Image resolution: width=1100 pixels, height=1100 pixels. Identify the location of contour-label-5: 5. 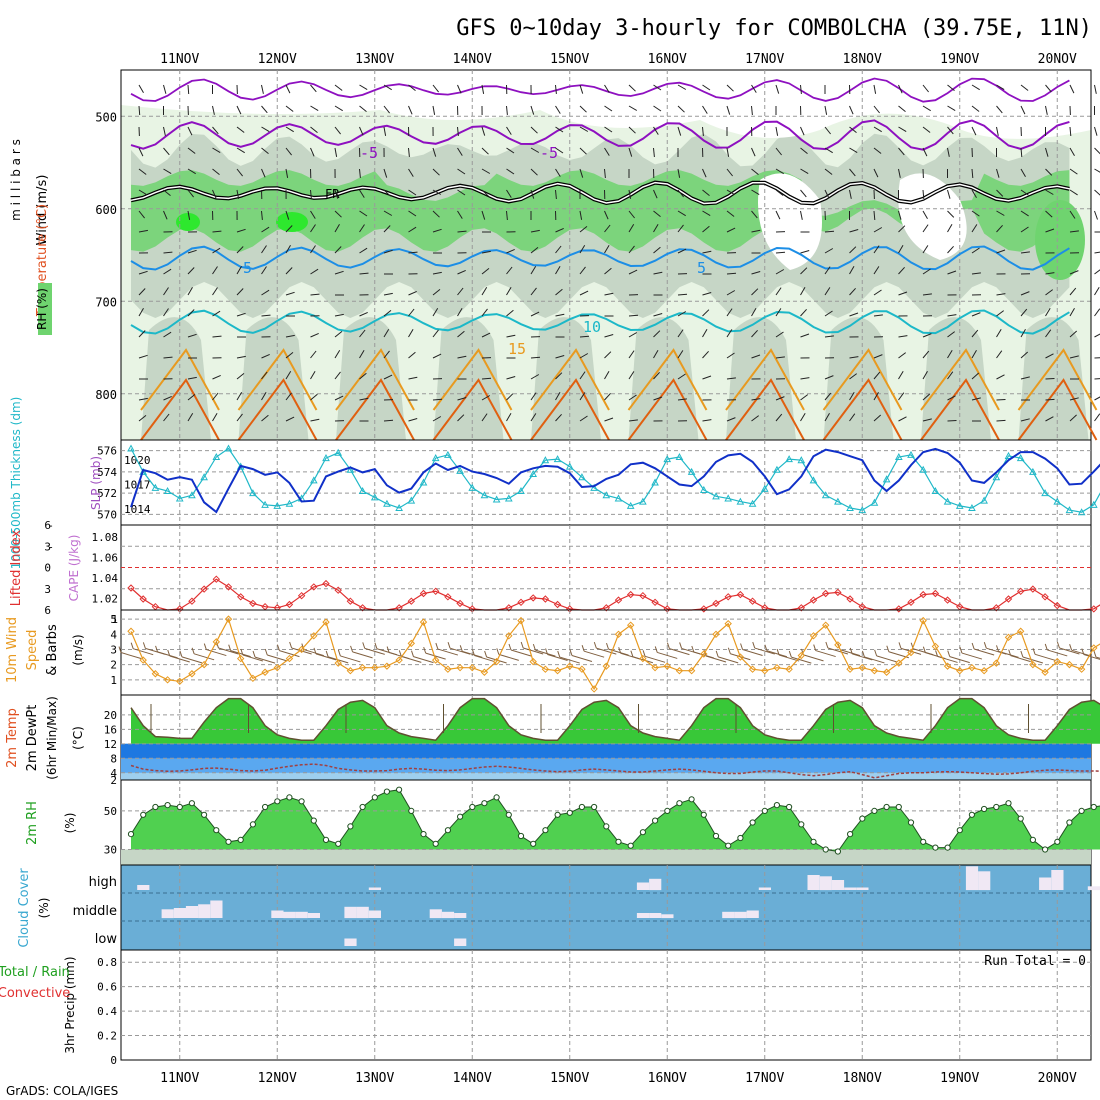
(701, 268).